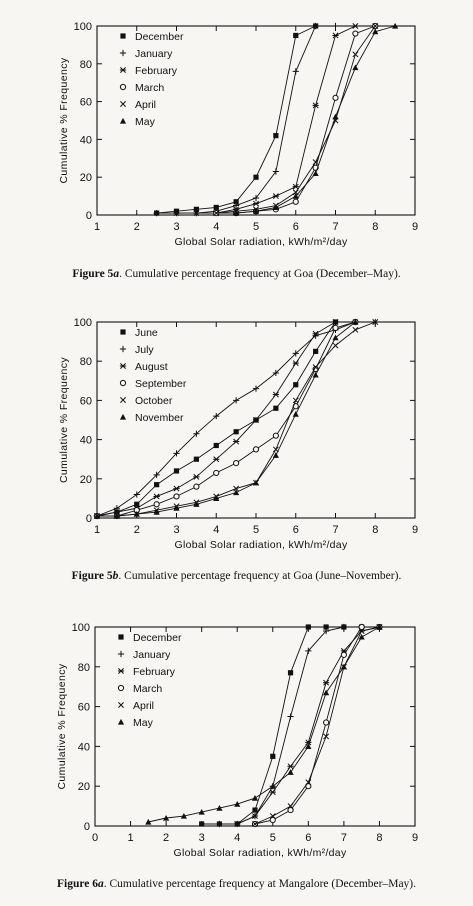 Image resolution: width=473 pixels, height=906 pixels. I want to click on legend-label: January, so click(154, 54).